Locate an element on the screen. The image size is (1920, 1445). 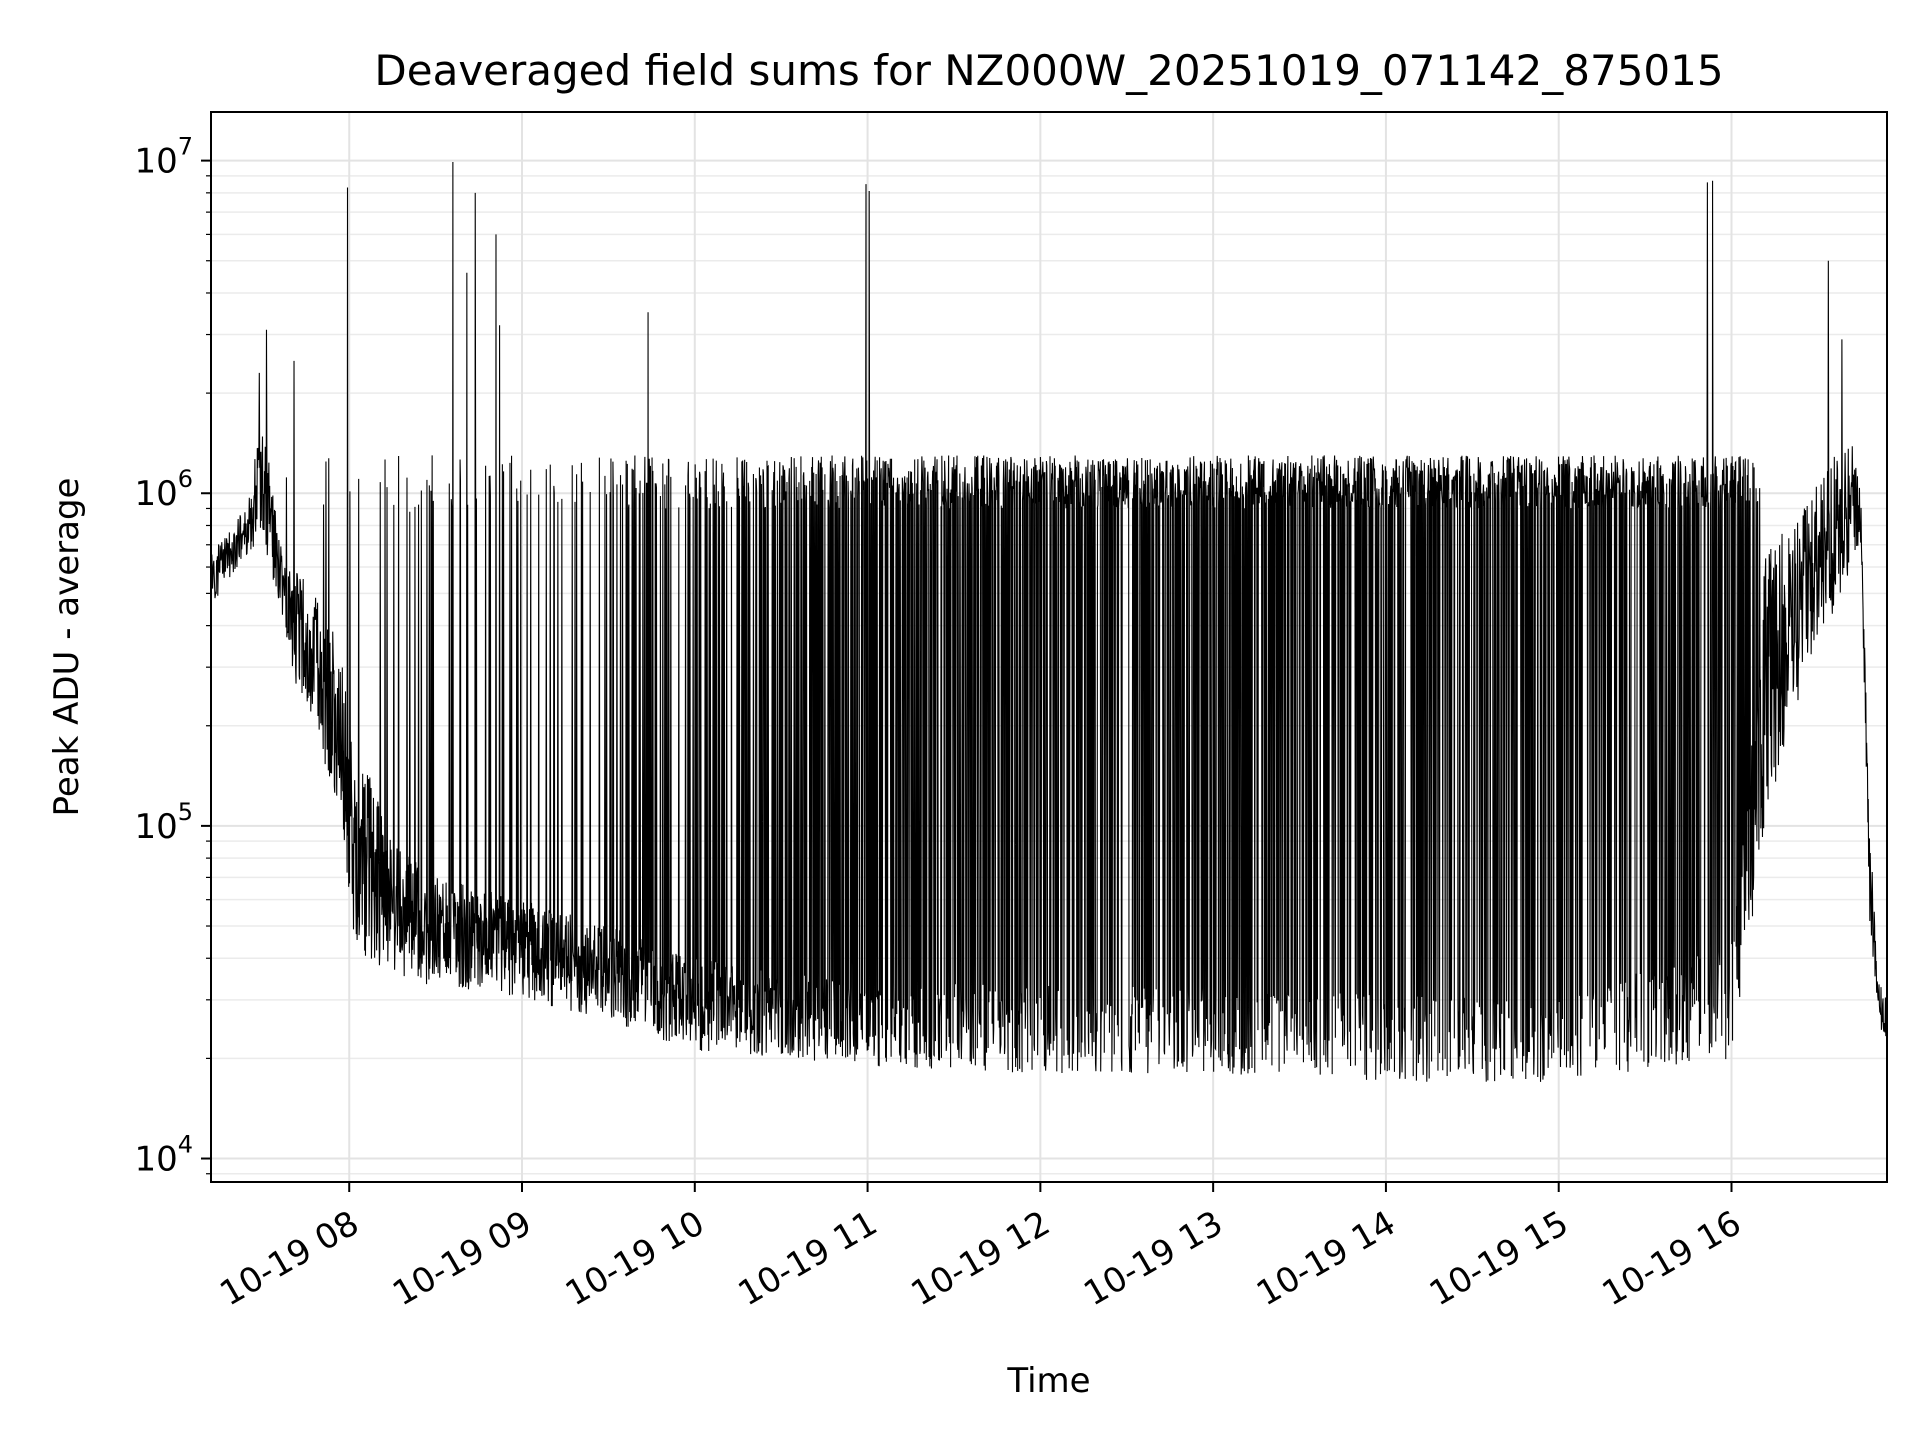
y-tick-label: 10⁴ is located at coordinates (163, 1155).